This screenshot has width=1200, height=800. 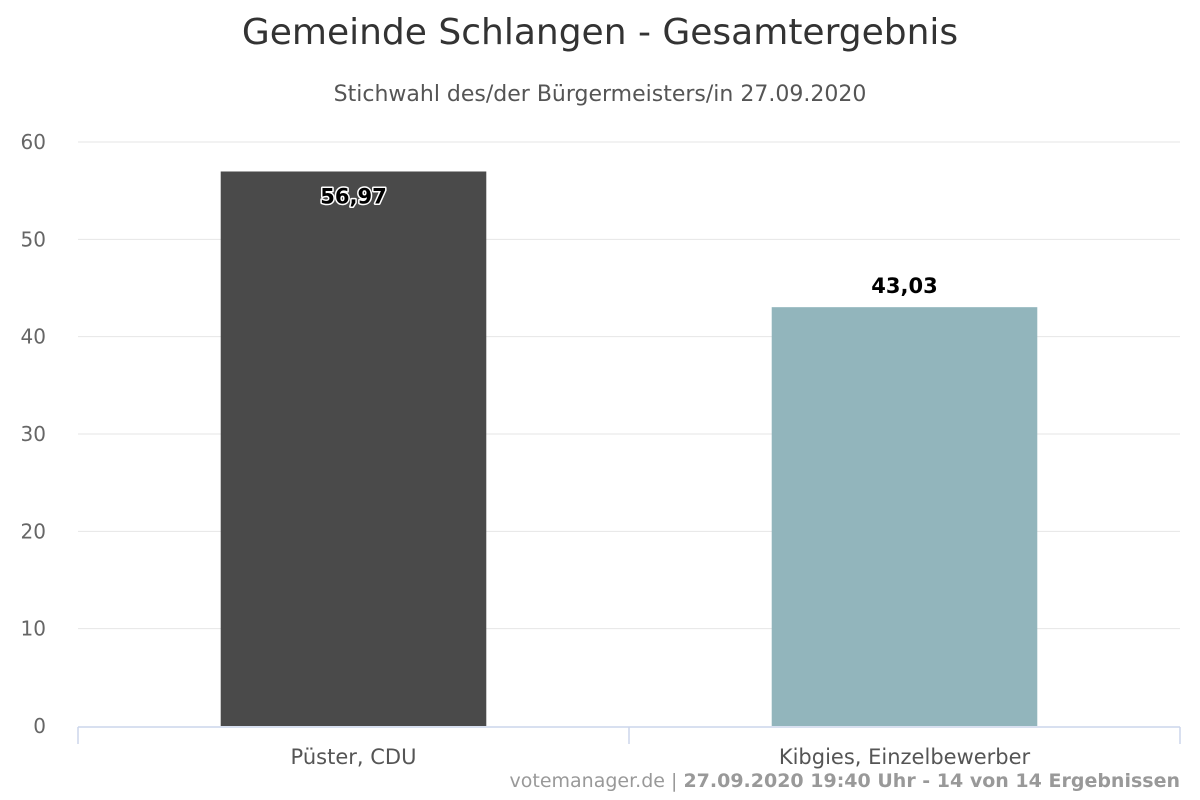 What do you see at coordinates (33, 434) in the screenshot?
I see `y-tick-label: 30` at bounding box center [33, 434].